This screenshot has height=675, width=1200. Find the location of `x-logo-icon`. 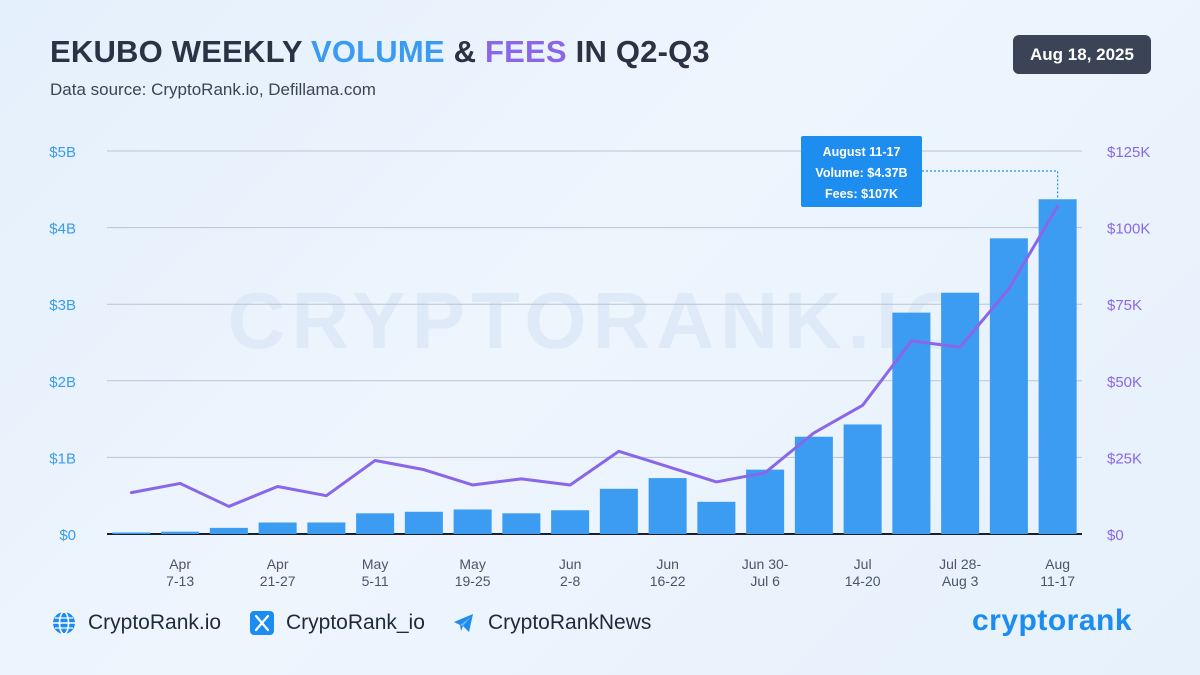

x-logo-icon is located at coordinates (262, 623).